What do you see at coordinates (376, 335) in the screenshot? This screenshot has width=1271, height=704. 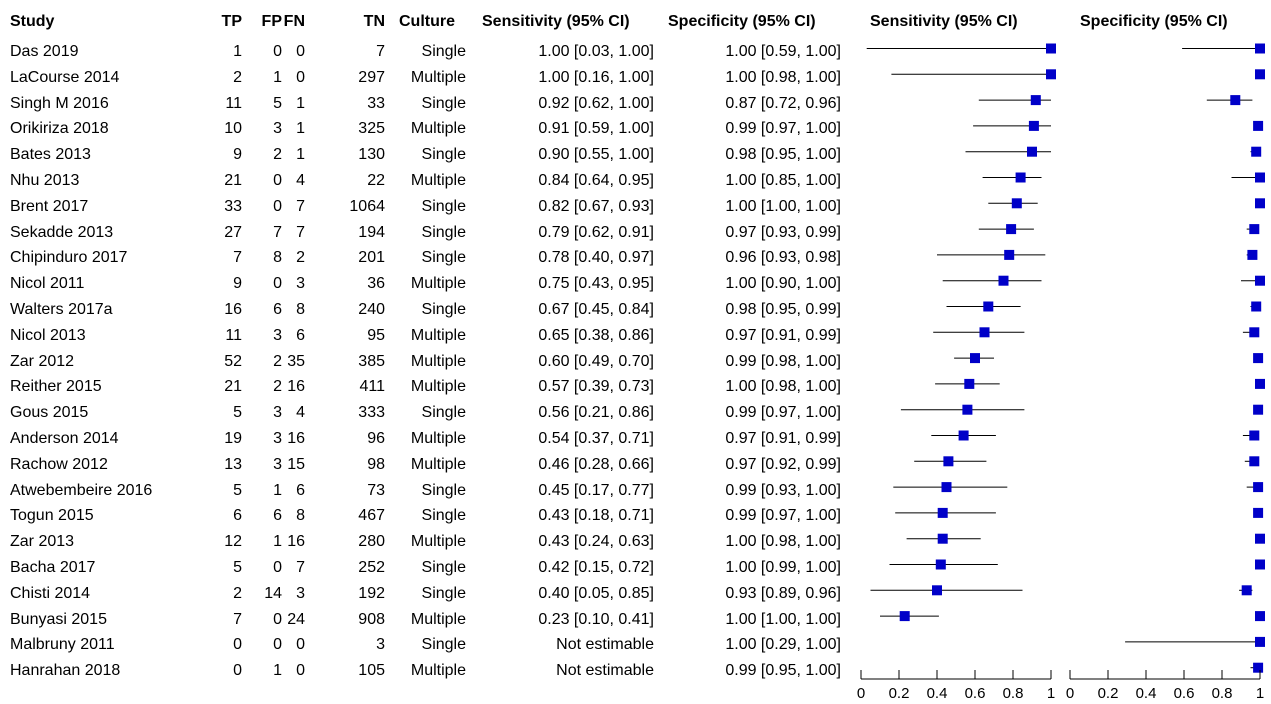 I see `tn-value: 95` at bounding box center [376, 335].